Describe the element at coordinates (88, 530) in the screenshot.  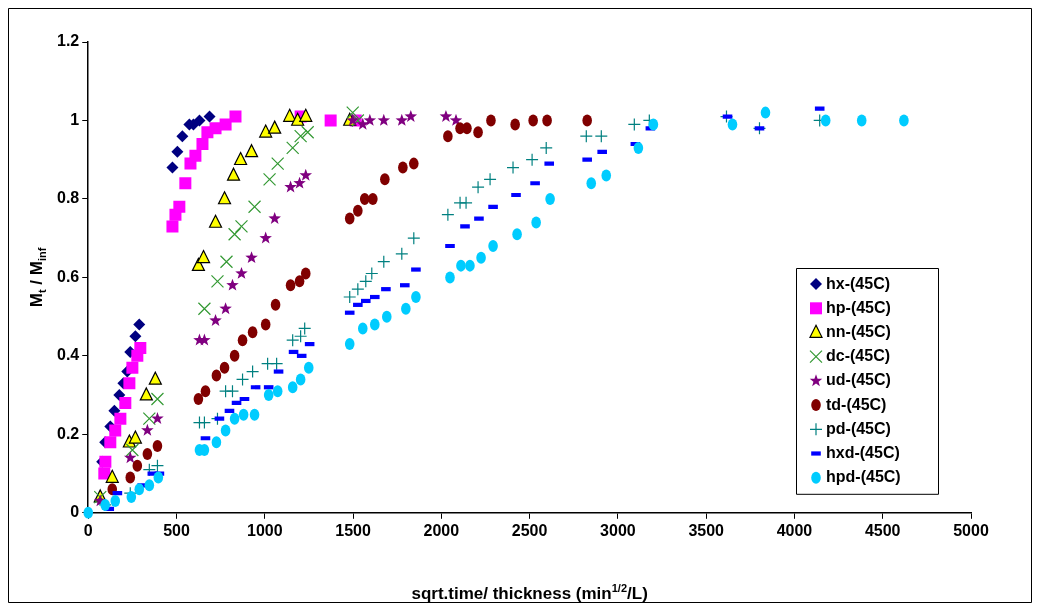
I see `x-tick-label: 0` at that location.